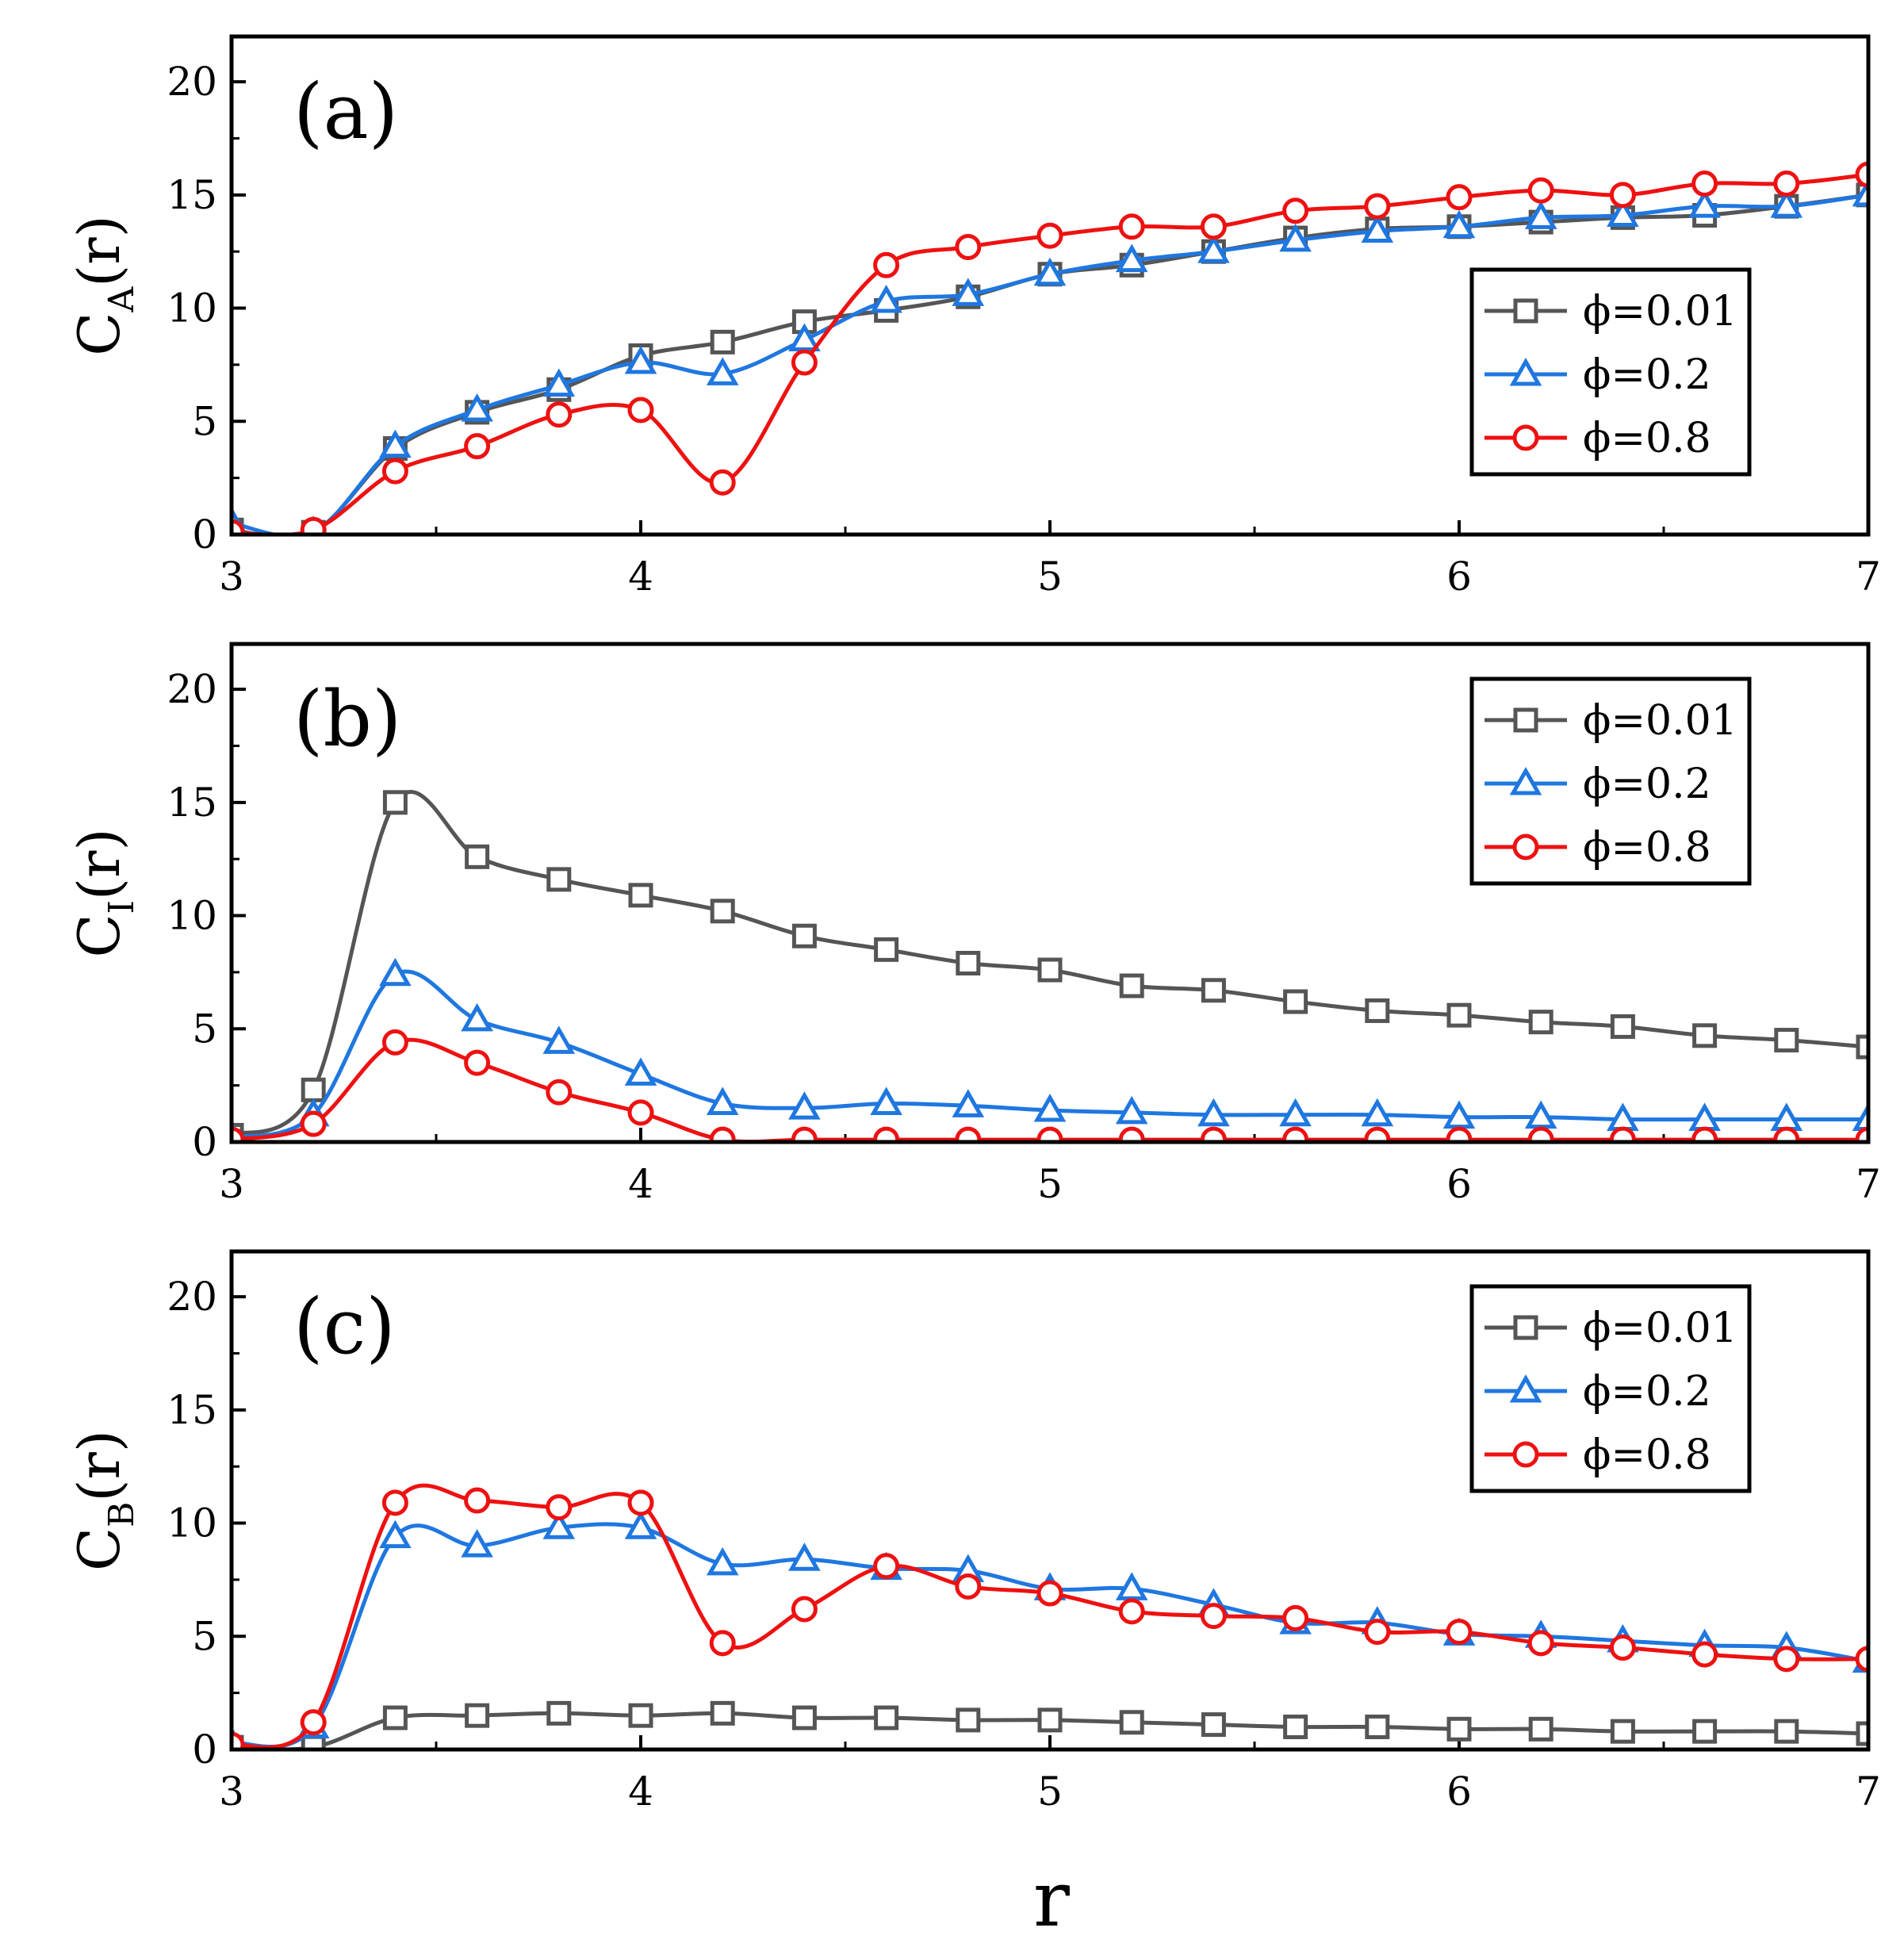  Describe the element at coordinates (1868, 1792) in the screenshot. I see `x-tick-label: 7` at that location.